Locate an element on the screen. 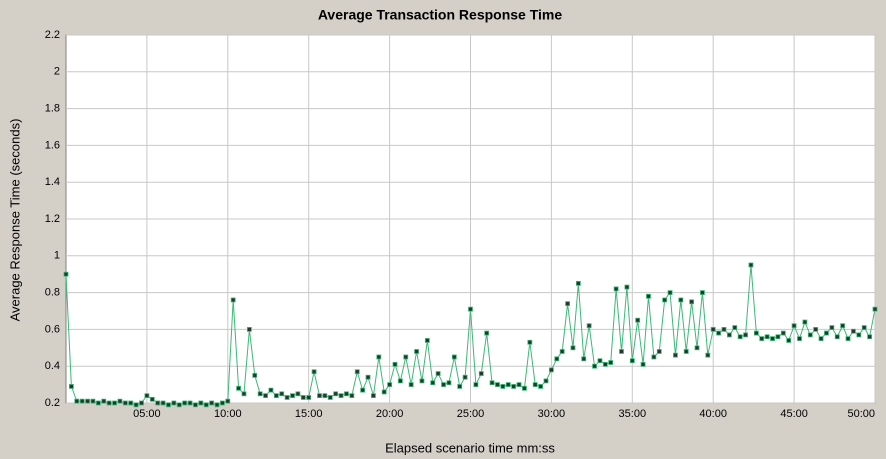  y-tick-label: 0.4 is located at coordinates (52, 366).